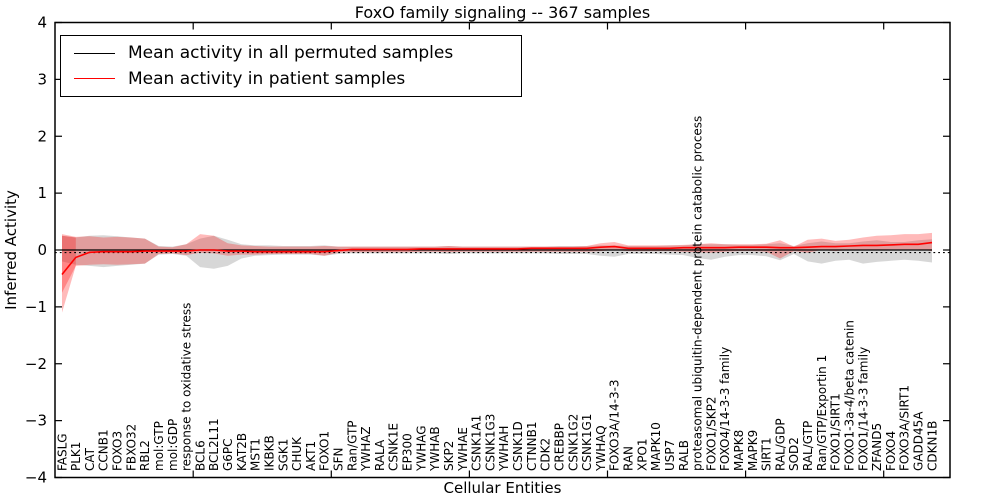 The width and height of the screenshot is (1000, 500). I want to click on x-category-label: RAL/GDP, so click(780, 444).